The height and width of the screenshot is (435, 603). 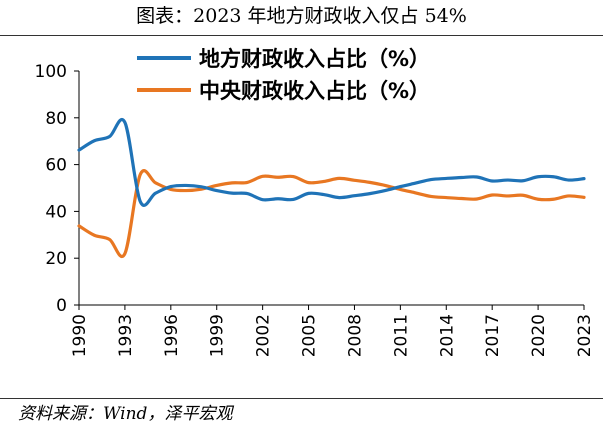 I want to click on y-tick-label: 20, so click(x=56, y=259).